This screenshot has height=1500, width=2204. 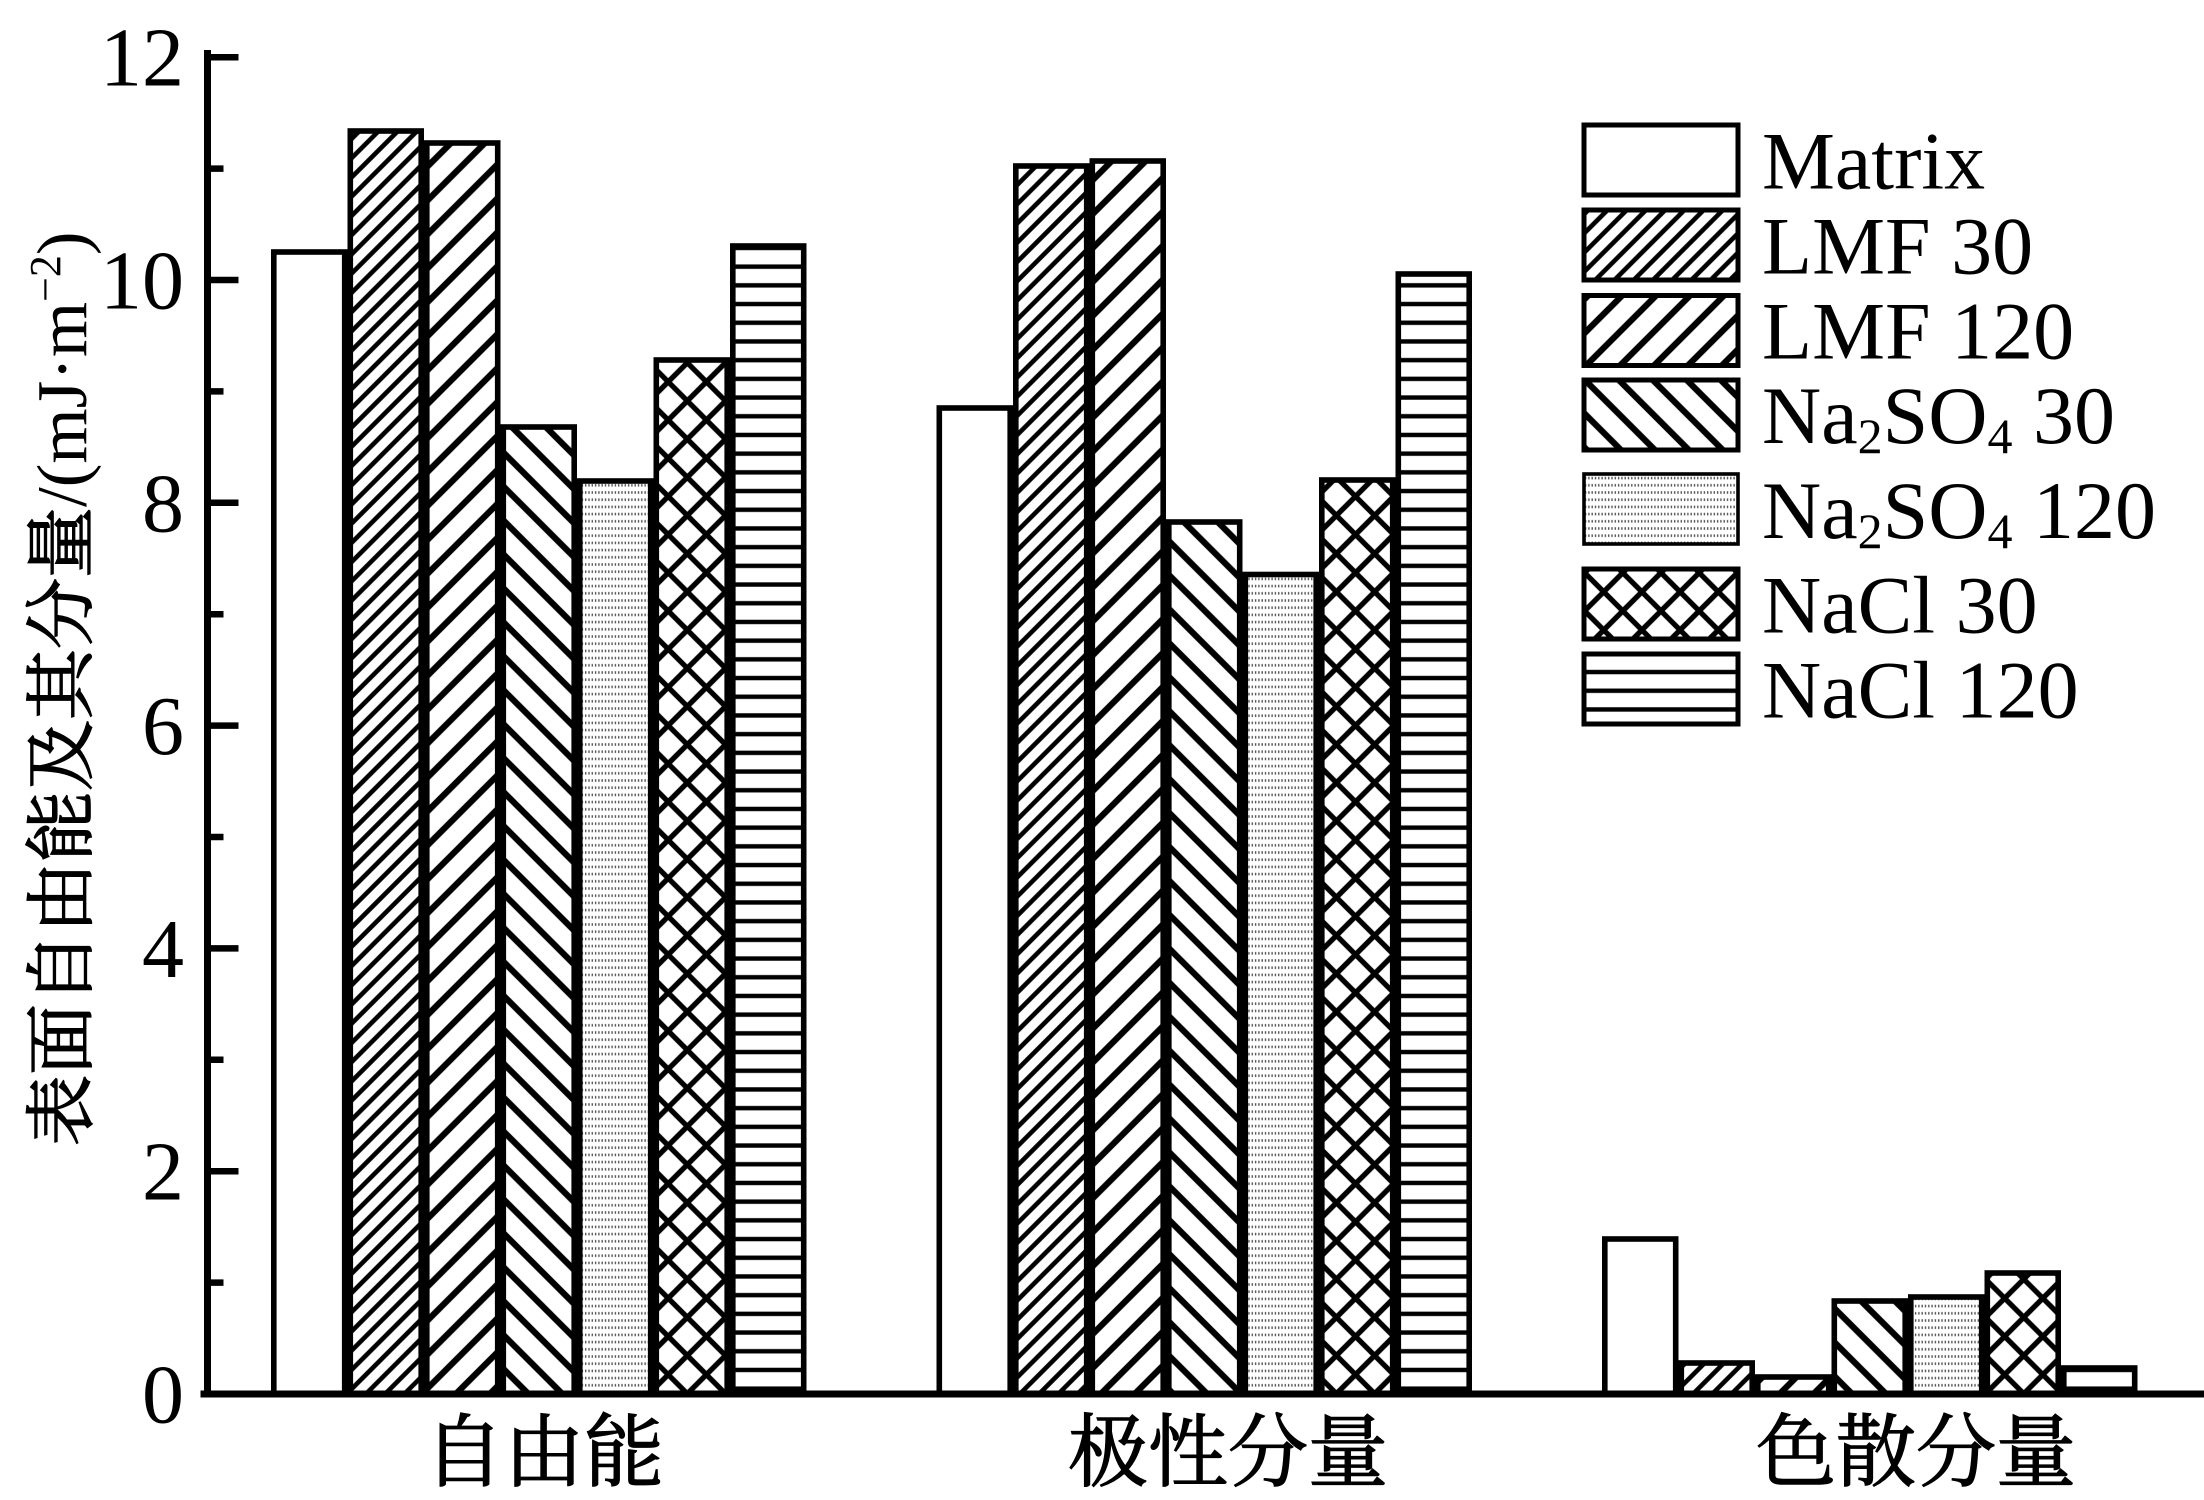 What do you see at coordinates (1900, 605) in the screenshot?
I see `svg-text: NaCl 30` at bounding box center [1900, 605].